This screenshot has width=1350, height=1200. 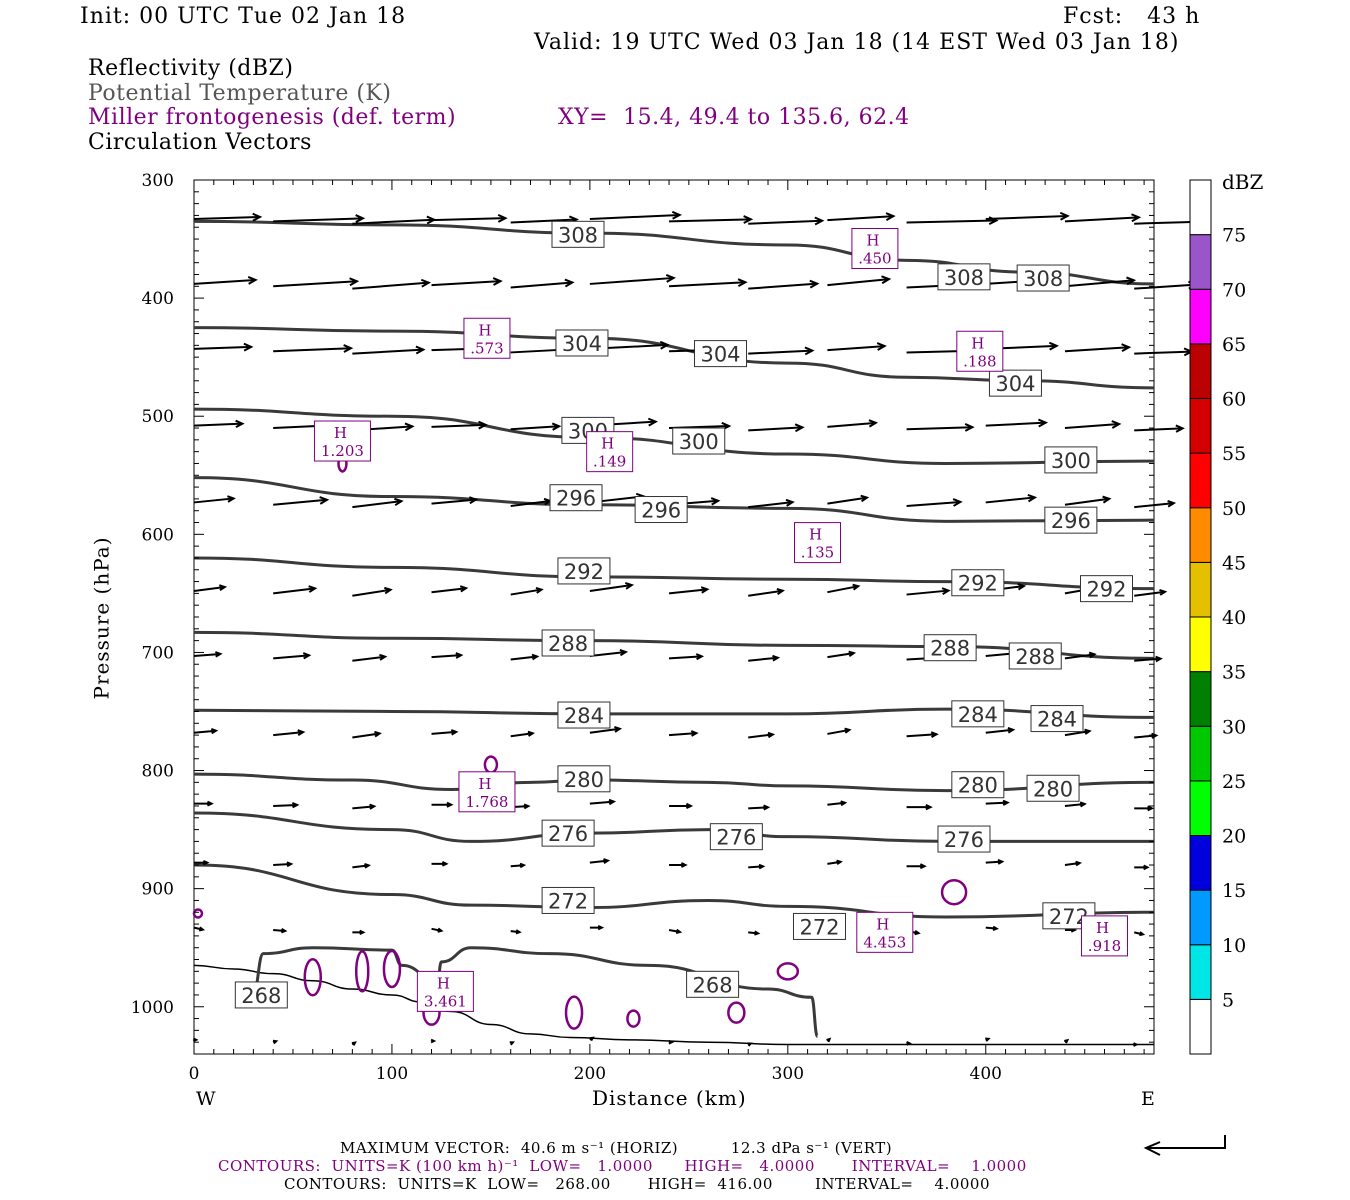 What do you see at coordinates (1234, 891) in the screenshot?
I see `colorbar-level-label: 15` at bounding box center [1234, 891].